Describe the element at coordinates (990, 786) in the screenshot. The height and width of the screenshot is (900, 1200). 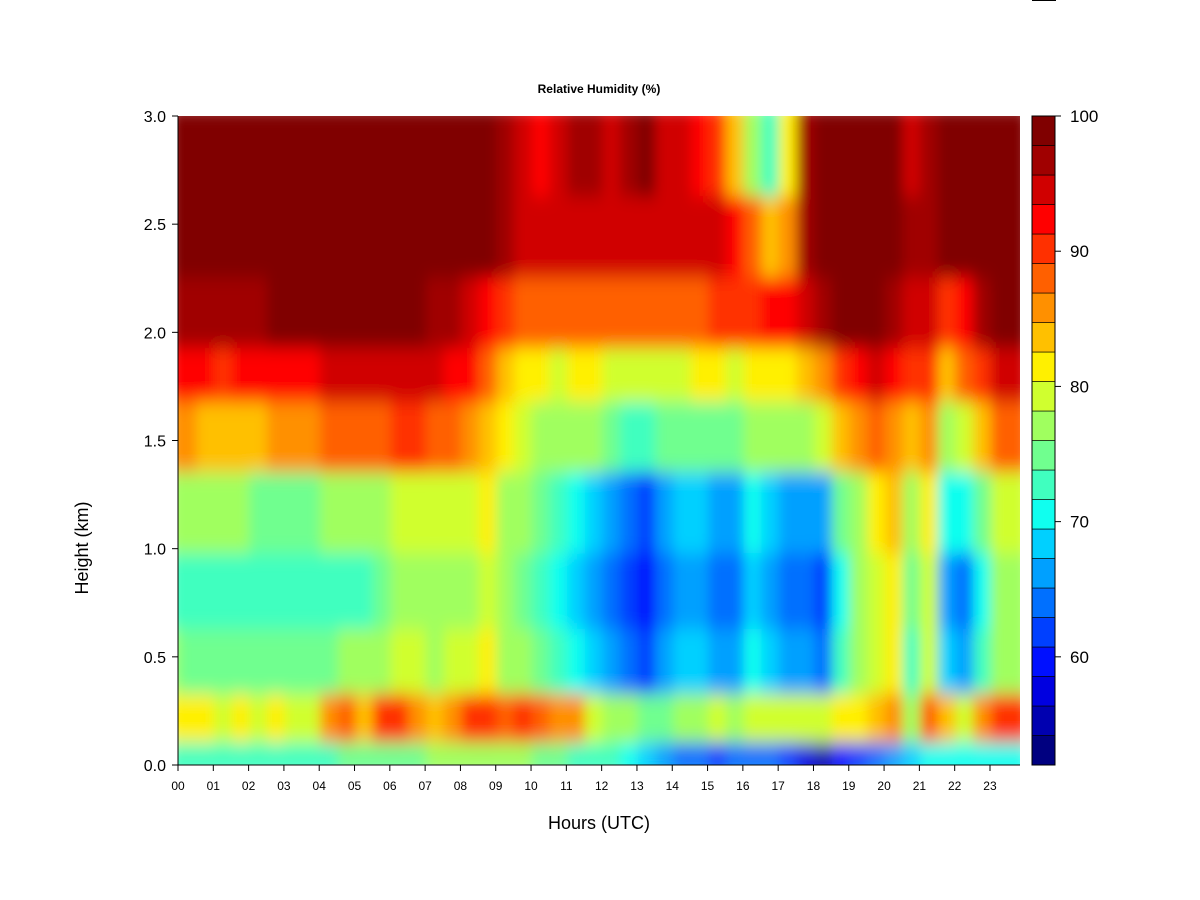
I see `x-tick-label: 23` at that location.